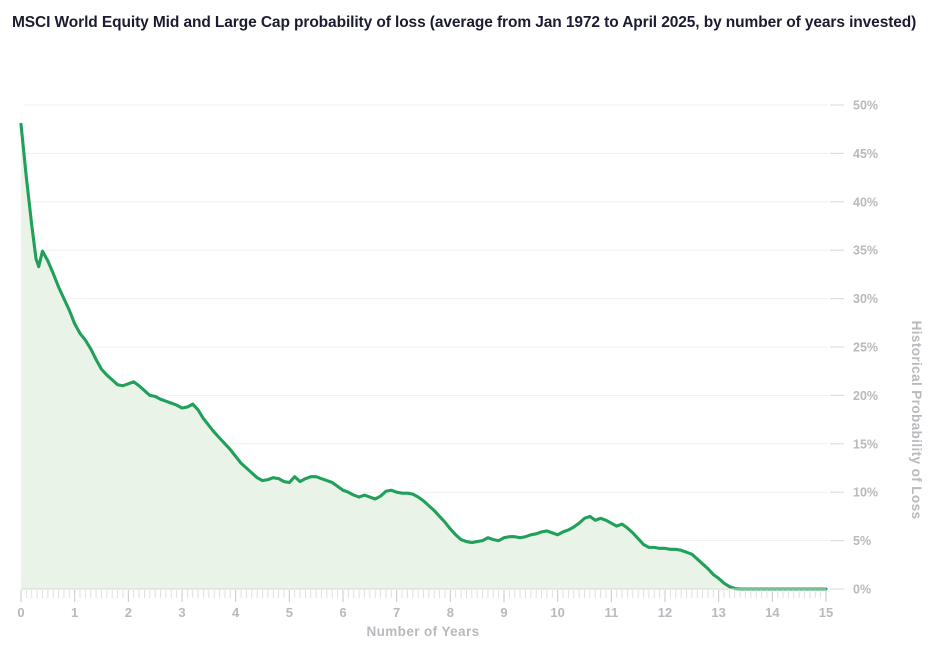 Image resolution: width=935 pixels, height=658 pixels. I want to click on x-axis-tick-labels-group: 0 1 2 3 4 5 6 7 8 9 10 11 12 13 14 15, so click(425, 612).